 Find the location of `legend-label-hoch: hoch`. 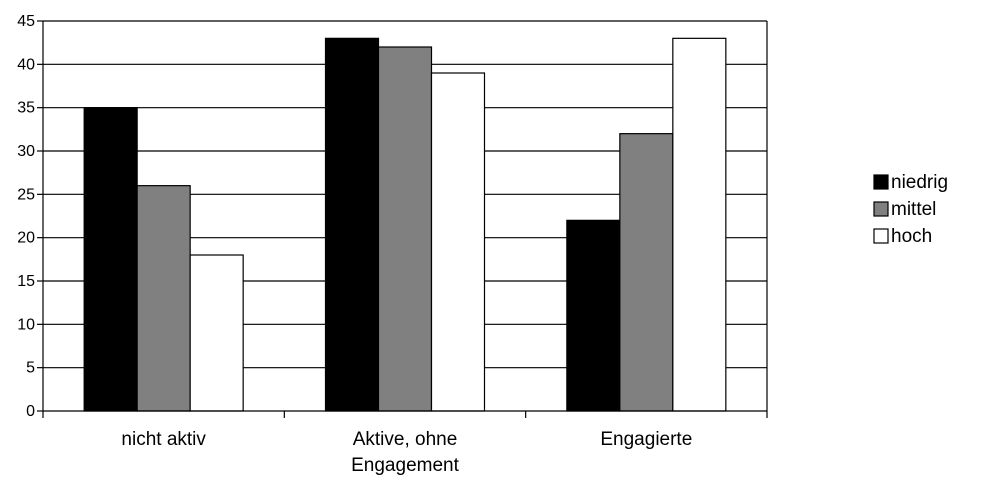

legend-label-hoch: hoch is located at coordinates (911, 236).